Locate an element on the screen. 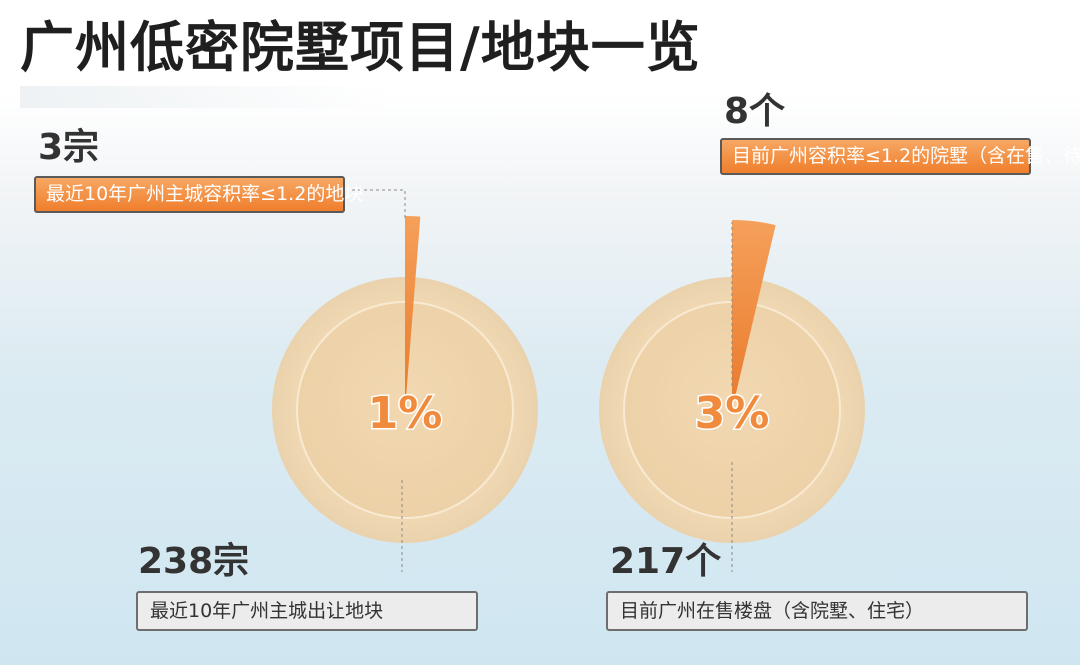  pie1-highlight-slice is located at coordinates (413, 313).